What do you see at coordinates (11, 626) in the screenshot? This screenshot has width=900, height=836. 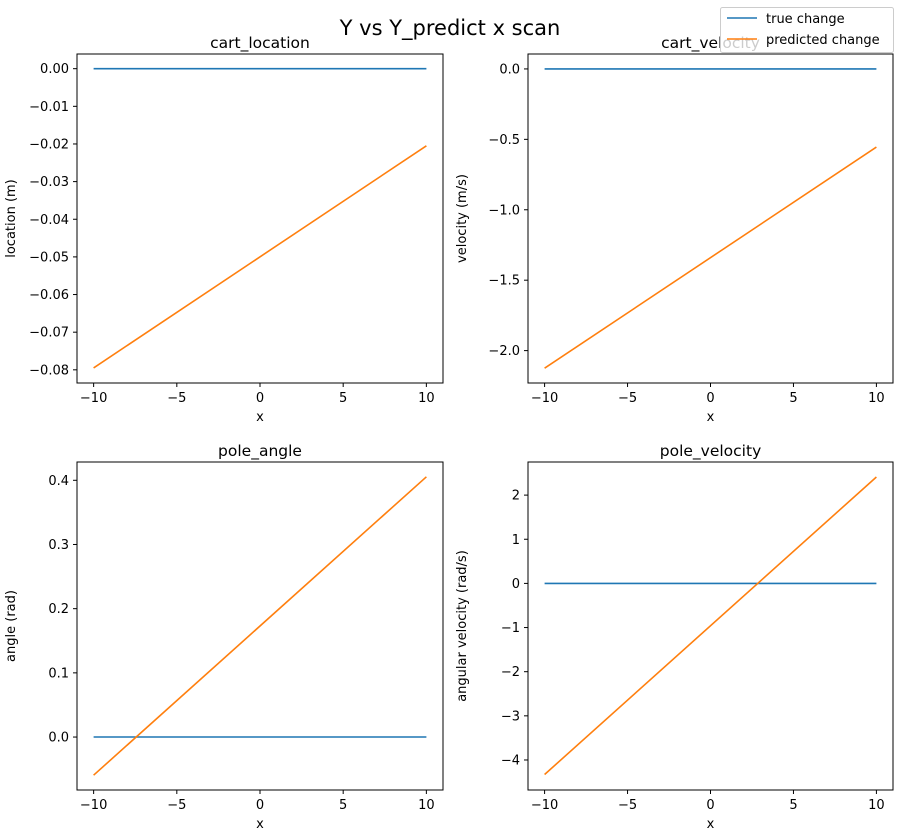 I see `y-axis-label: angle (rad)` at bounding box center [11, 626].